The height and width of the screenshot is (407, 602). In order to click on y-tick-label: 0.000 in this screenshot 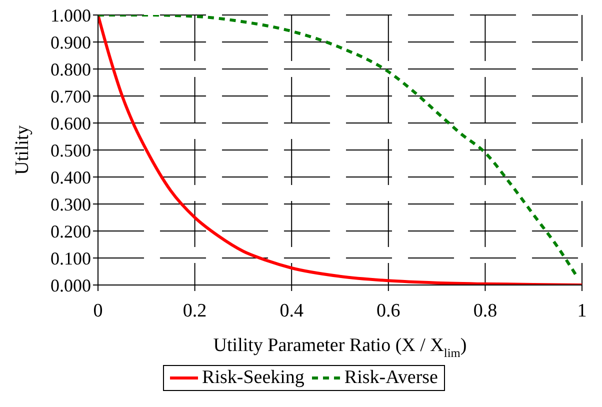, I will do `click(70, 285)`.